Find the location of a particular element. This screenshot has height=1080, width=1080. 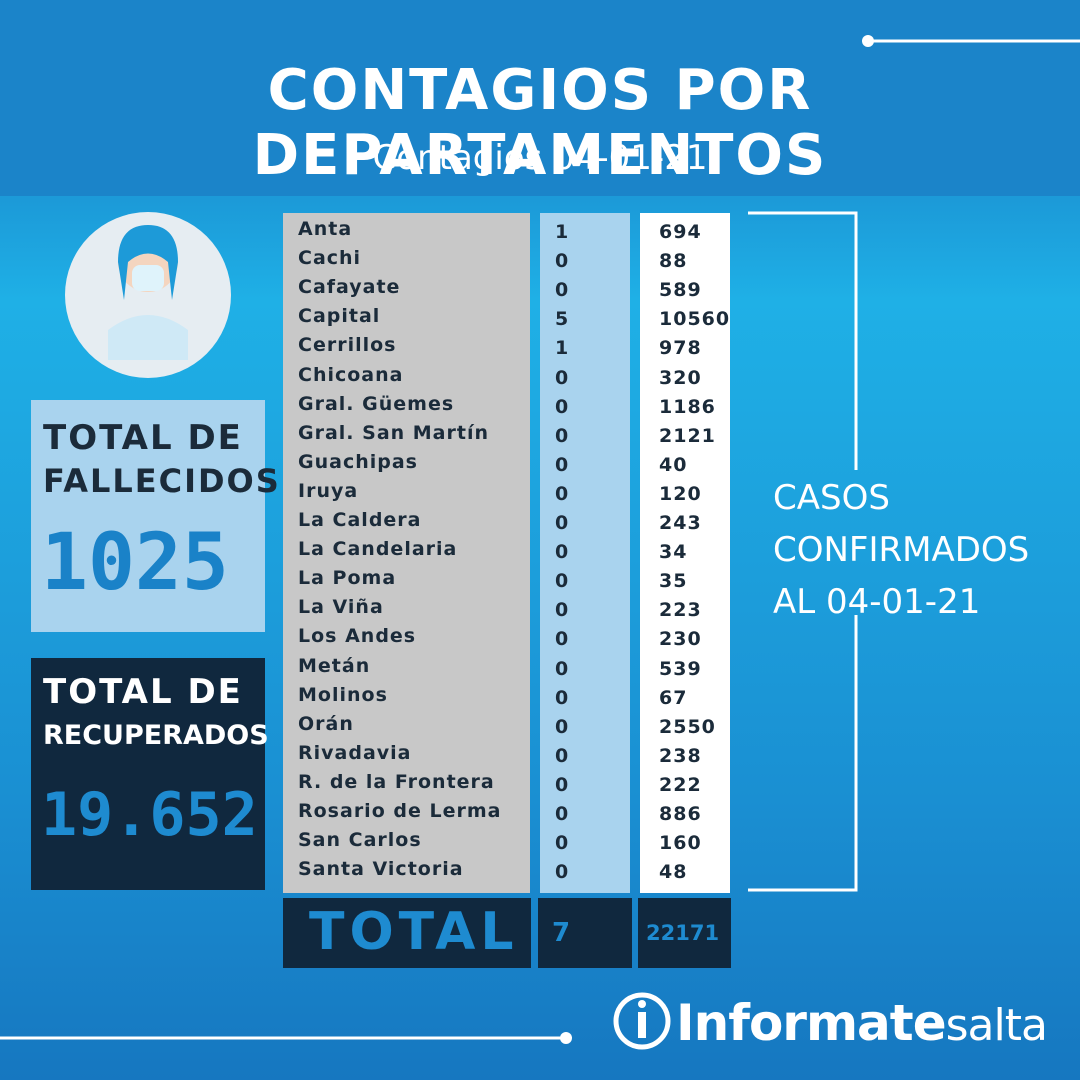

total-cases: 238 is located at coordinates (680, 755).